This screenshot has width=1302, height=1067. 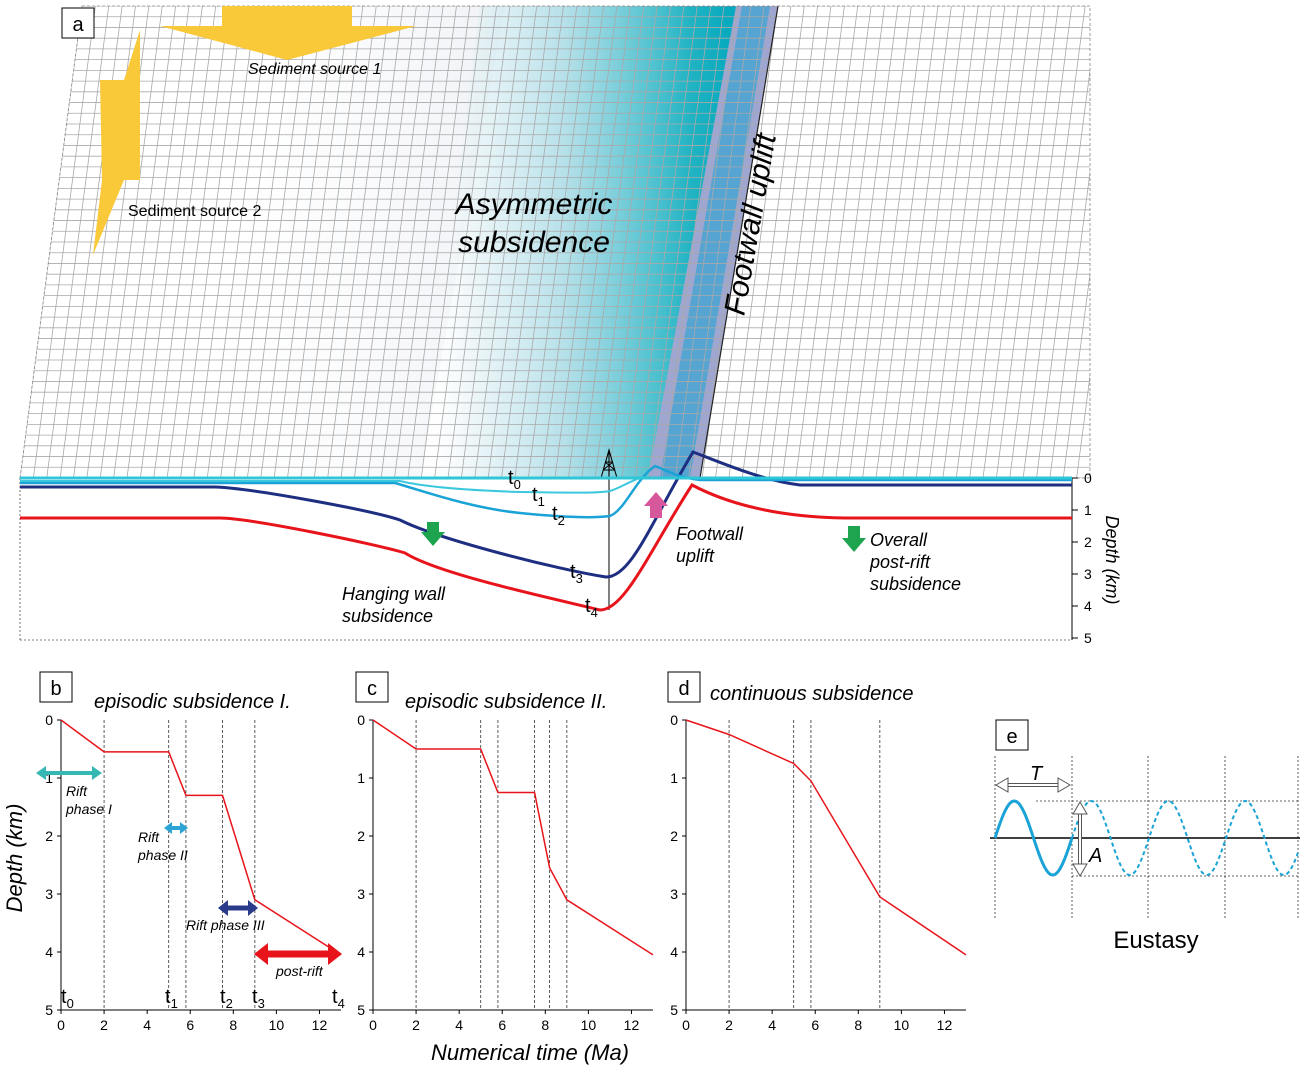 What do you see at coordinates (695, 556) in the screenshot?
I see `footwall-label-line2: uplift` at bounding box center [695, 556].